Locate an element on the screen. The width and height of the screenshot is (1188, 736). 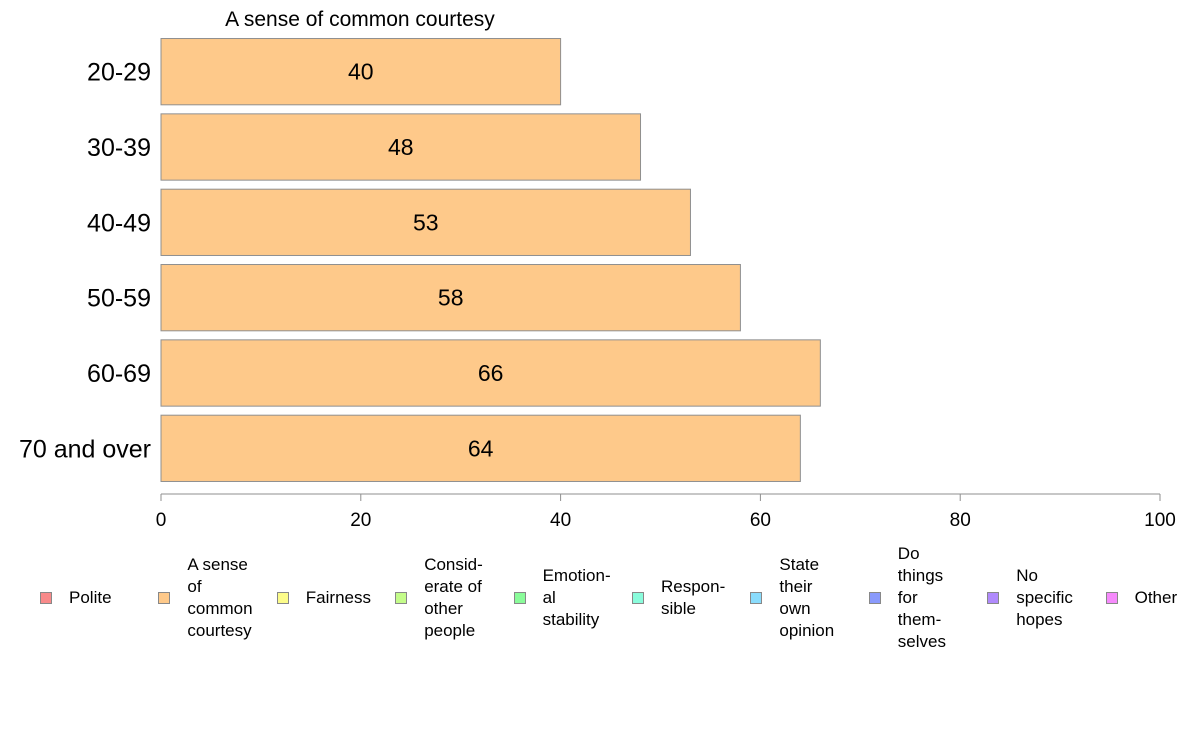
value-label: 66 is located at coordinates (491, 373).